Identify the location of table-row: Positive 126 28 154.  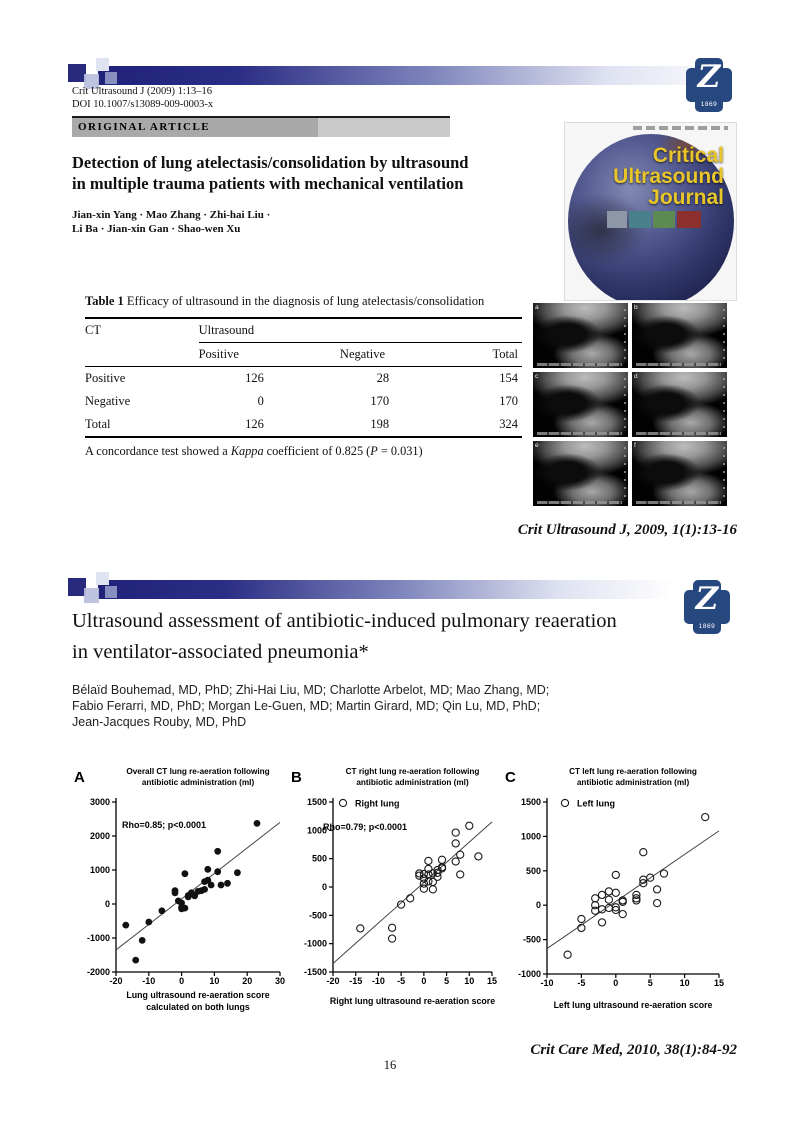
(303, 378).